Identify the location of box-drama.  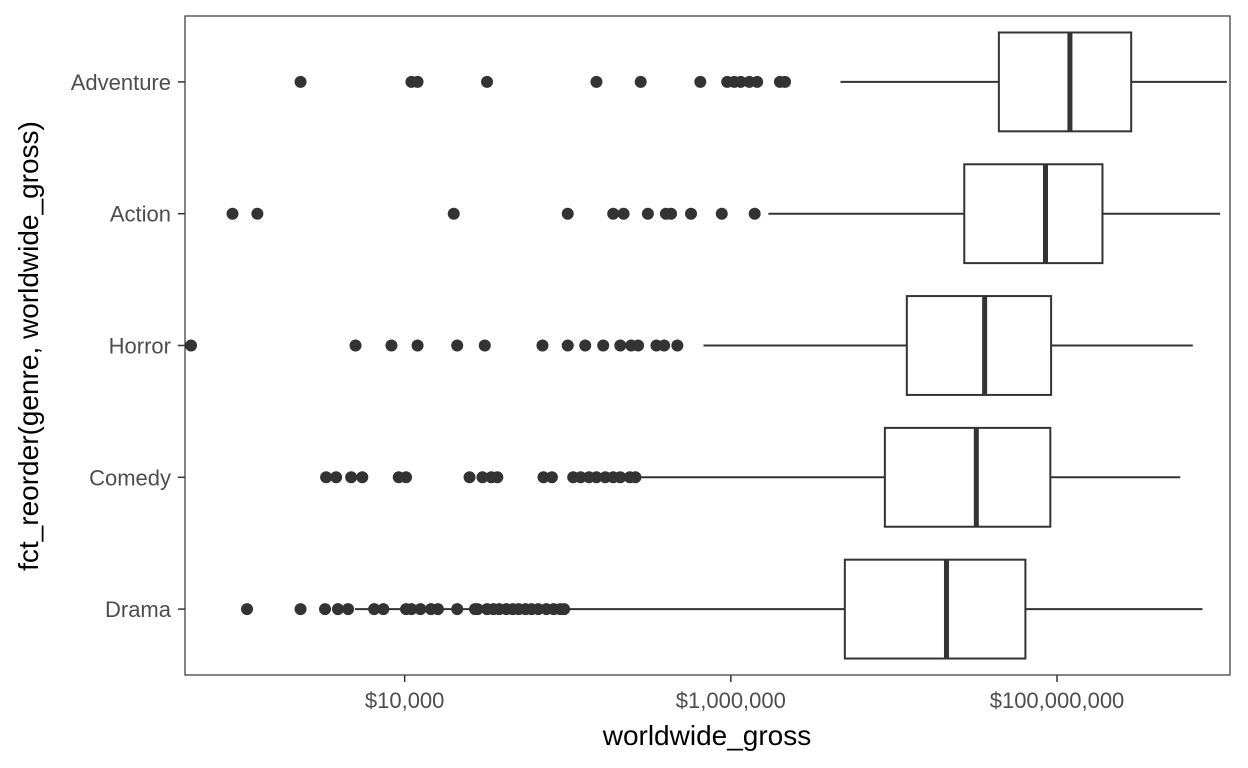
(935, 609).